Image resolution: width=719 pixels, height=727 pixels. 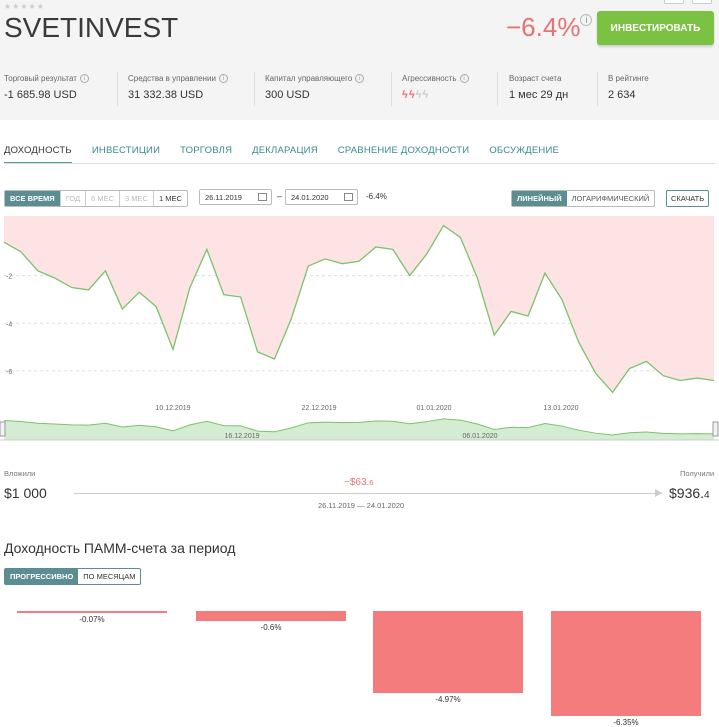 What do you see at coordinates (376, 196) in the screenshot?
I see `range-change: -6.4%` at bounding box center [376, 196].